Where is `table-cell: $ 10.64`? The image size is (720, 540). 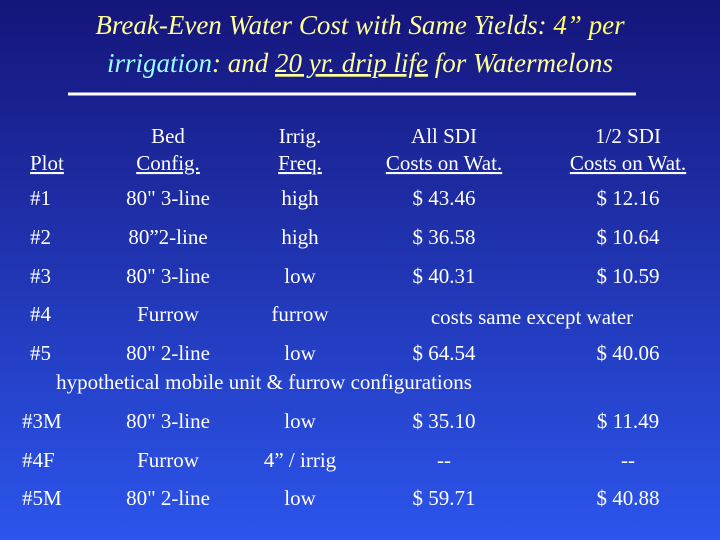 table-cell: $ 10.64 is located at coordinates (629, 237).